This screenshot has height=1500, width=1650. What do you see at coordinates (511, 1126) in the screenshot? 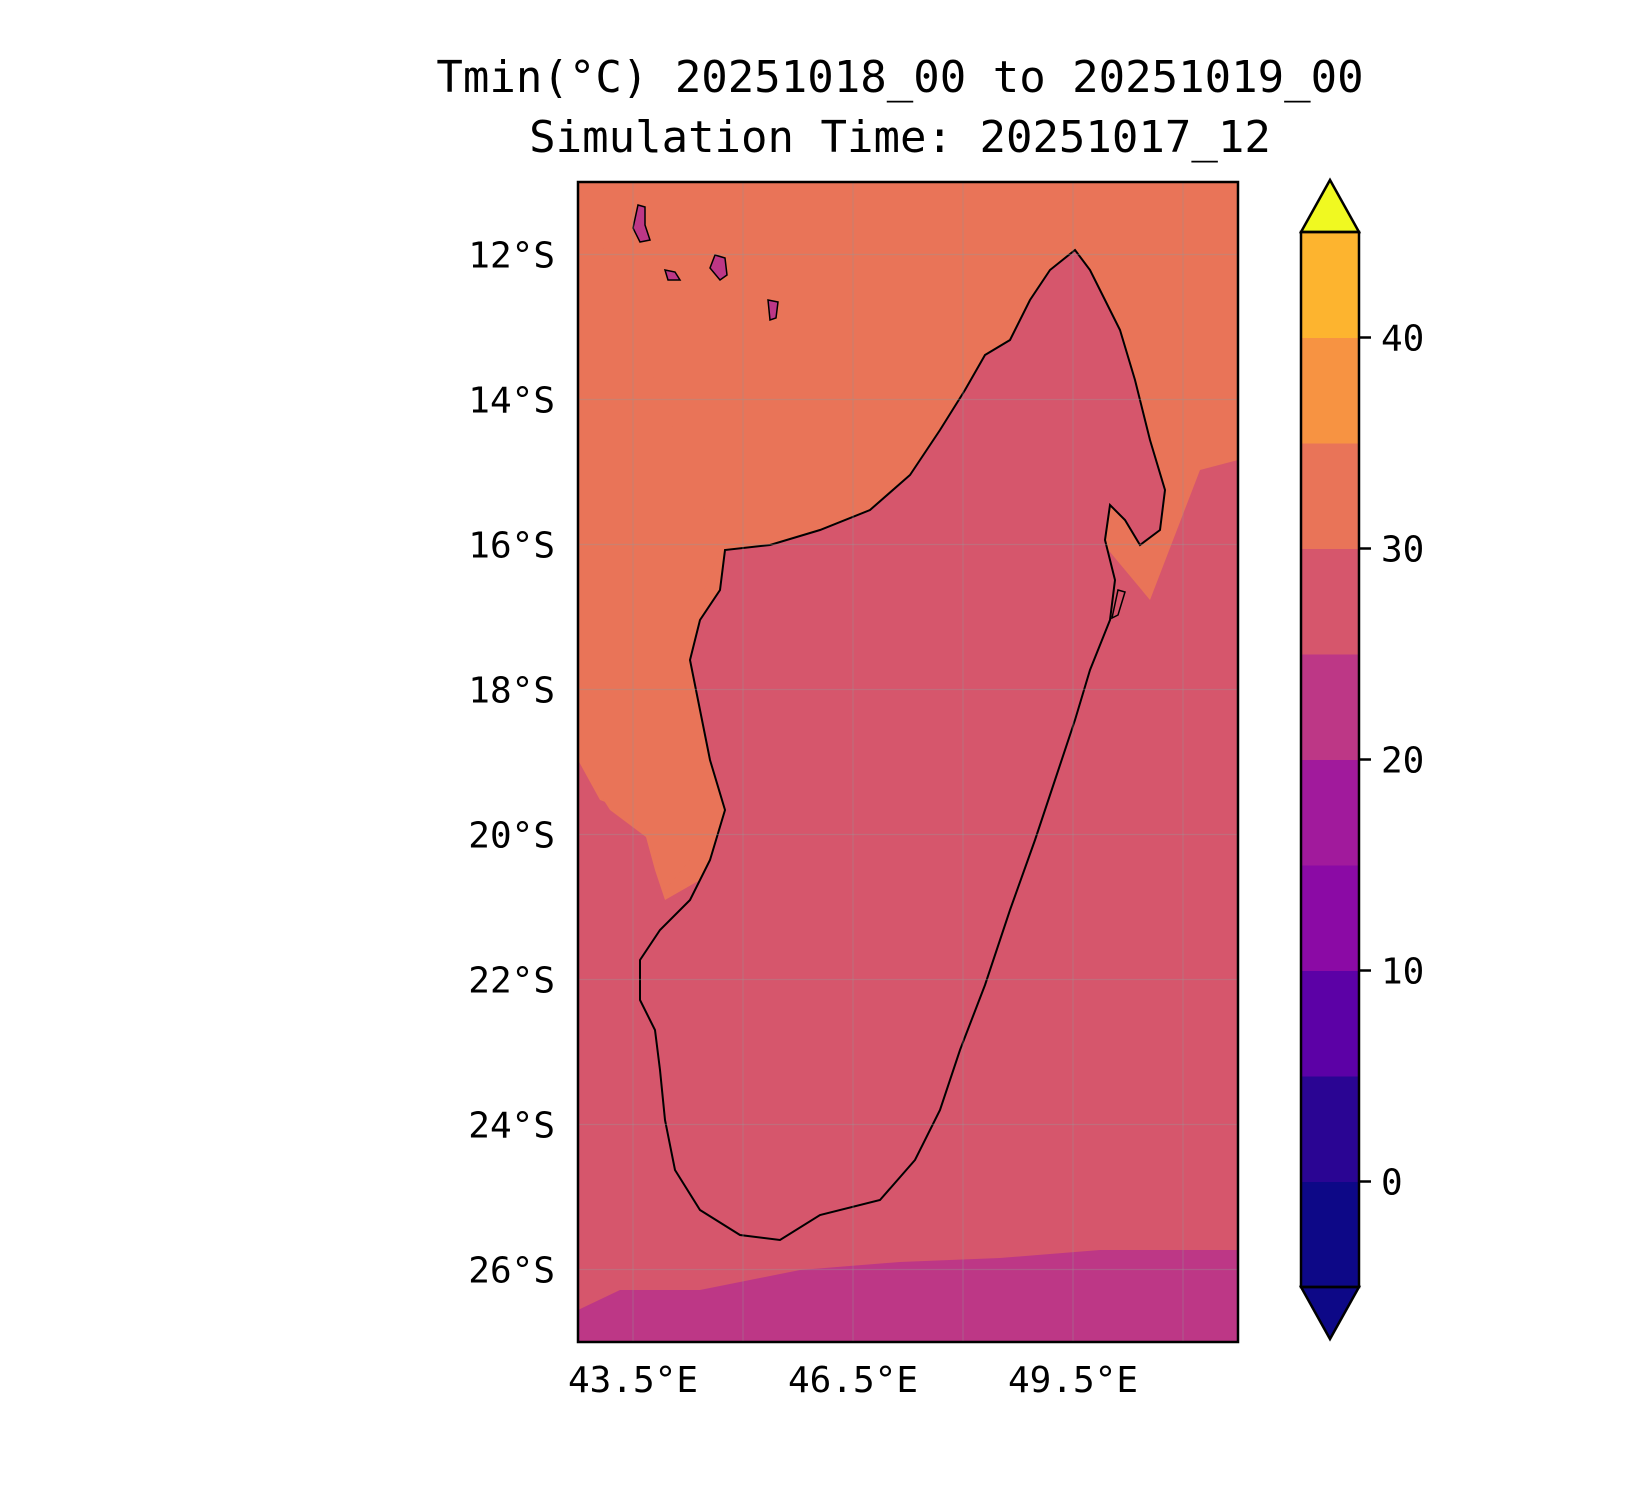
I see `lat-tick-label: 24°S` at bounding box center [511, 1126].